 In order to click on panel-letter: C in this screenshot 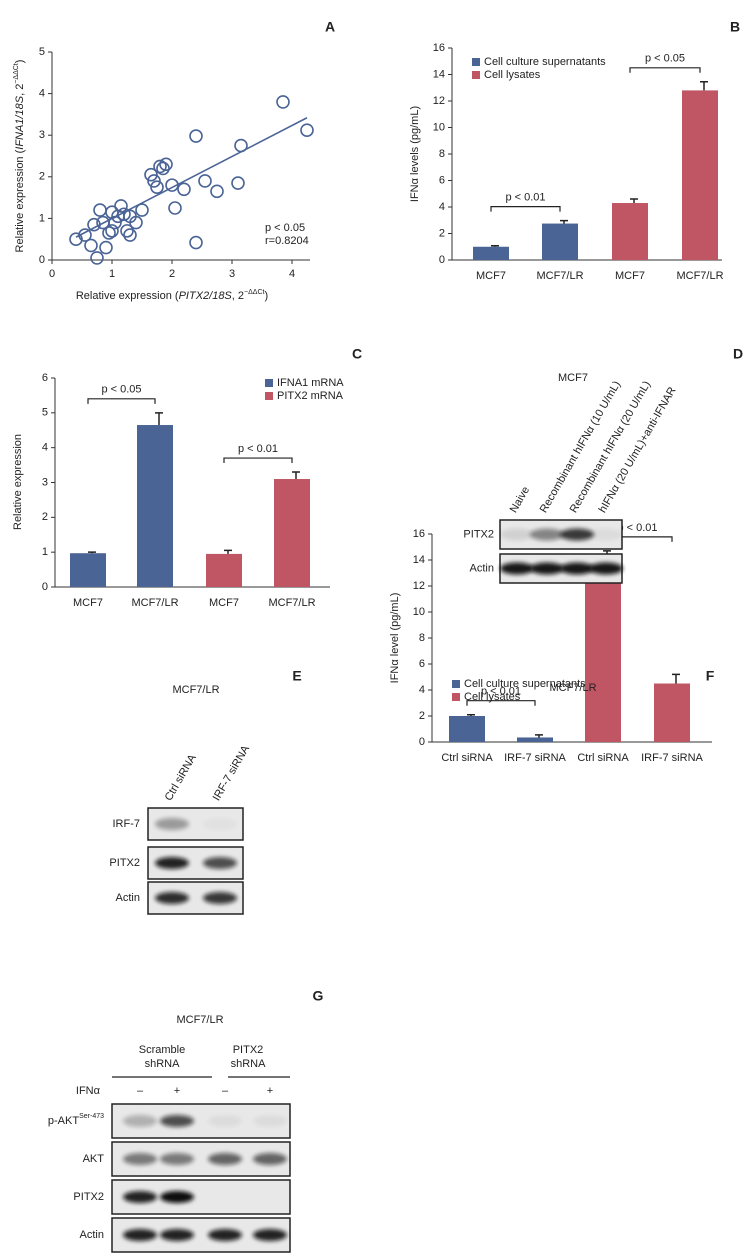, I will do `click(357, 354)`.